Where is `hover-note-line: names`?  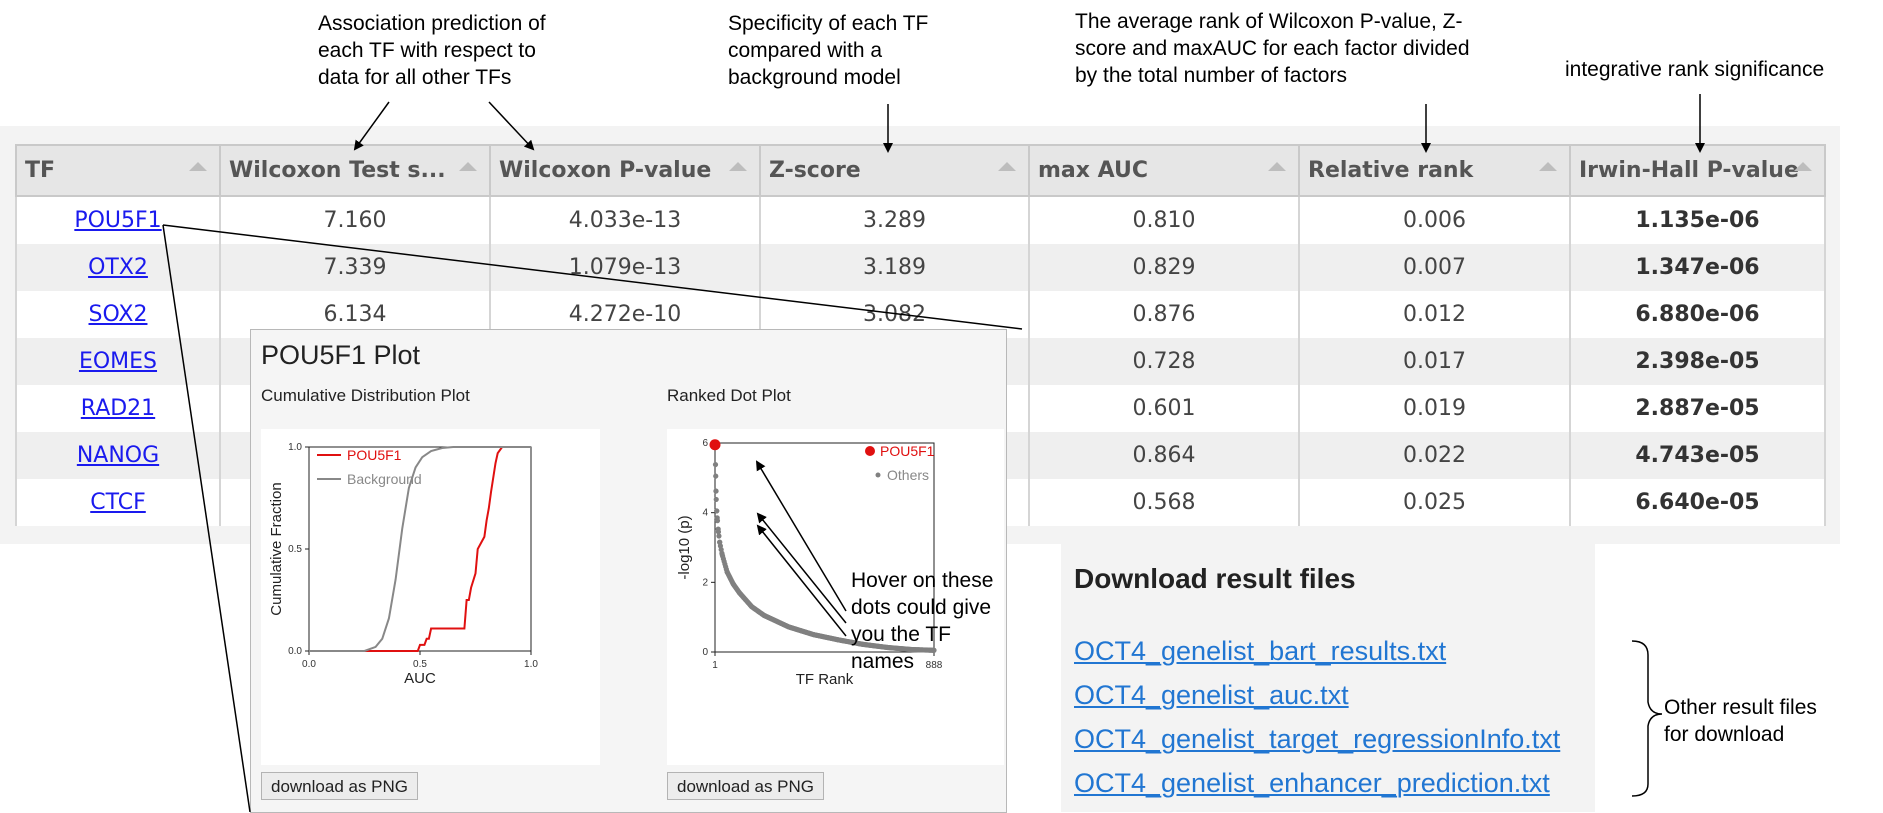 hover-note-line: names is located at coordinates (883, 661).